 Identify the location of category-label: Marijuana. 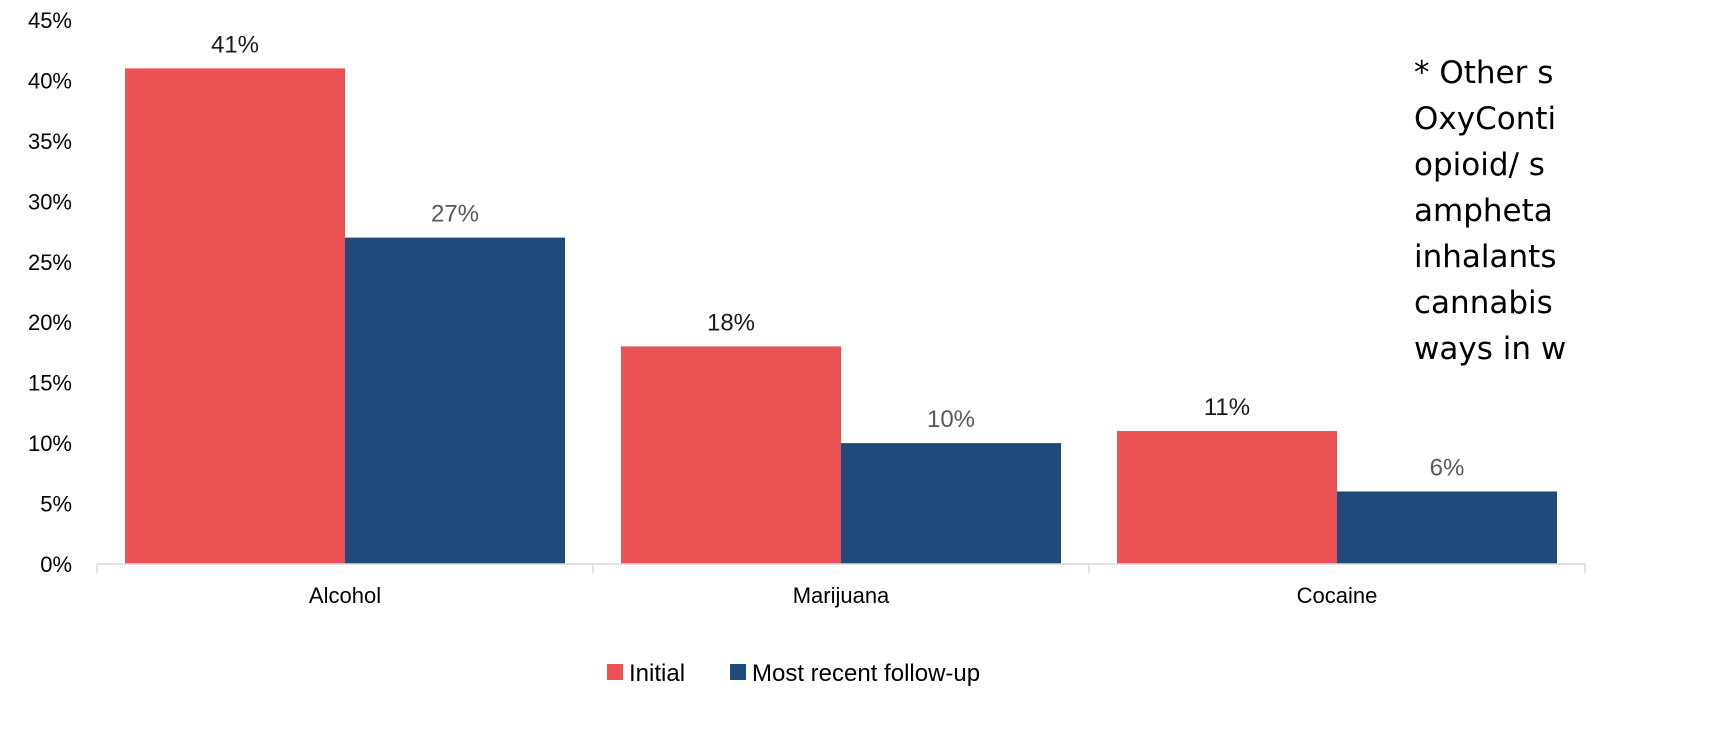
(841, 595).